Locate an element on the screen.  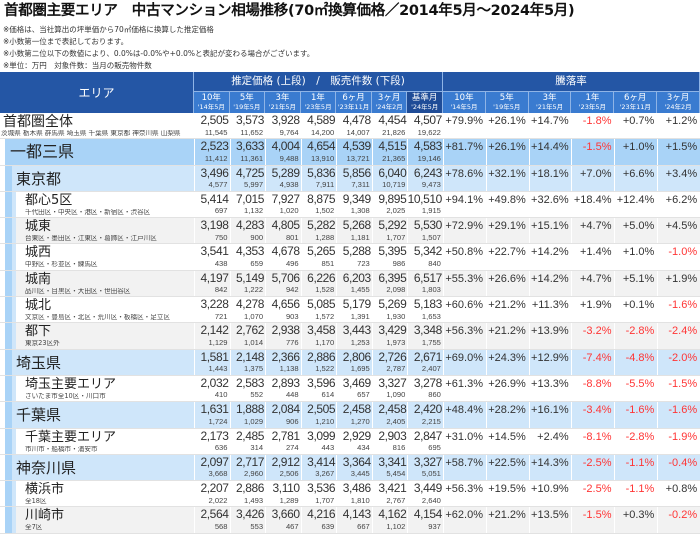
price-value: 6,517 is located at coordinates (427, 277).